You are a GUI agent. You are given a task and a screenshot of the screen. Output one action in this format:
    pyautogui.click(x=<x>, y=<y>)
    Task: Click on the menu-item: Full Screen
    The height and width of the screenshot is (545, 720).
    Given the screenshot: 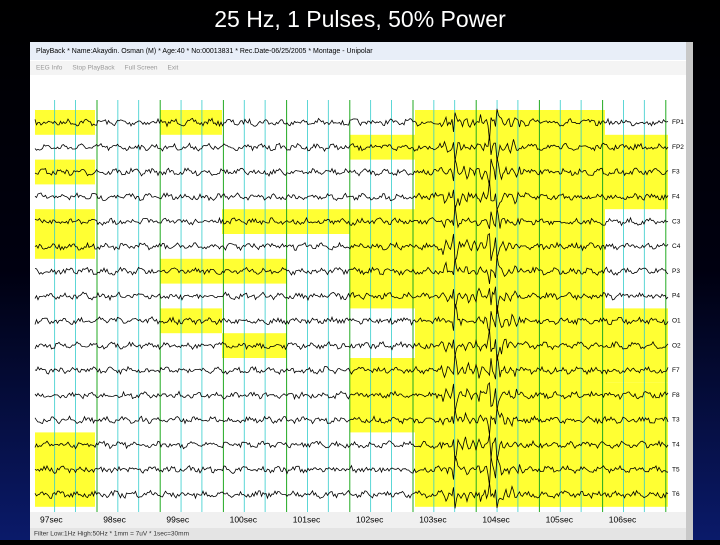 What is the action you would take?
    pyautogui.click(x=141, y=68)
    